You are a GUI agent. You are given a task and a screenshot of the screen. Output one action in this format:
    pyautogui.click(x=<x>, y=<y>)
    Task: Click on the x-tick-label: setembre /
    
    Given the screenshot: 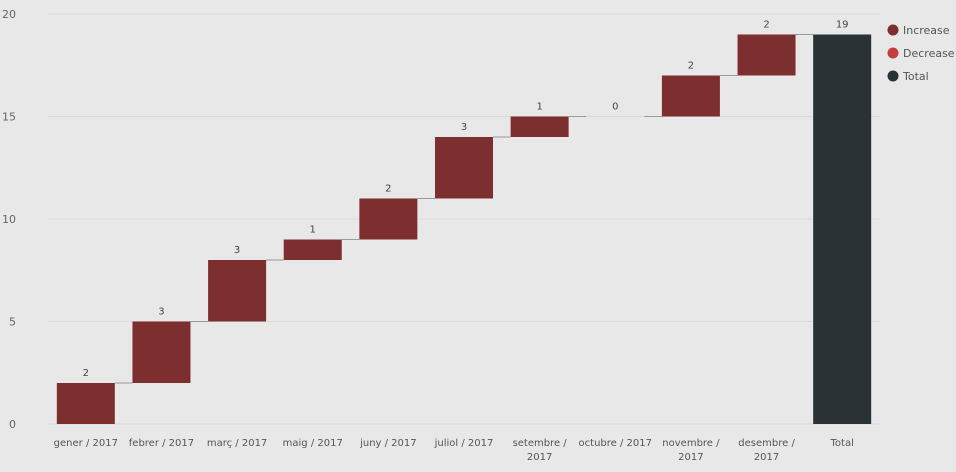 What is the action you would take?
    pyautogui.click(x=540, y=443)
    